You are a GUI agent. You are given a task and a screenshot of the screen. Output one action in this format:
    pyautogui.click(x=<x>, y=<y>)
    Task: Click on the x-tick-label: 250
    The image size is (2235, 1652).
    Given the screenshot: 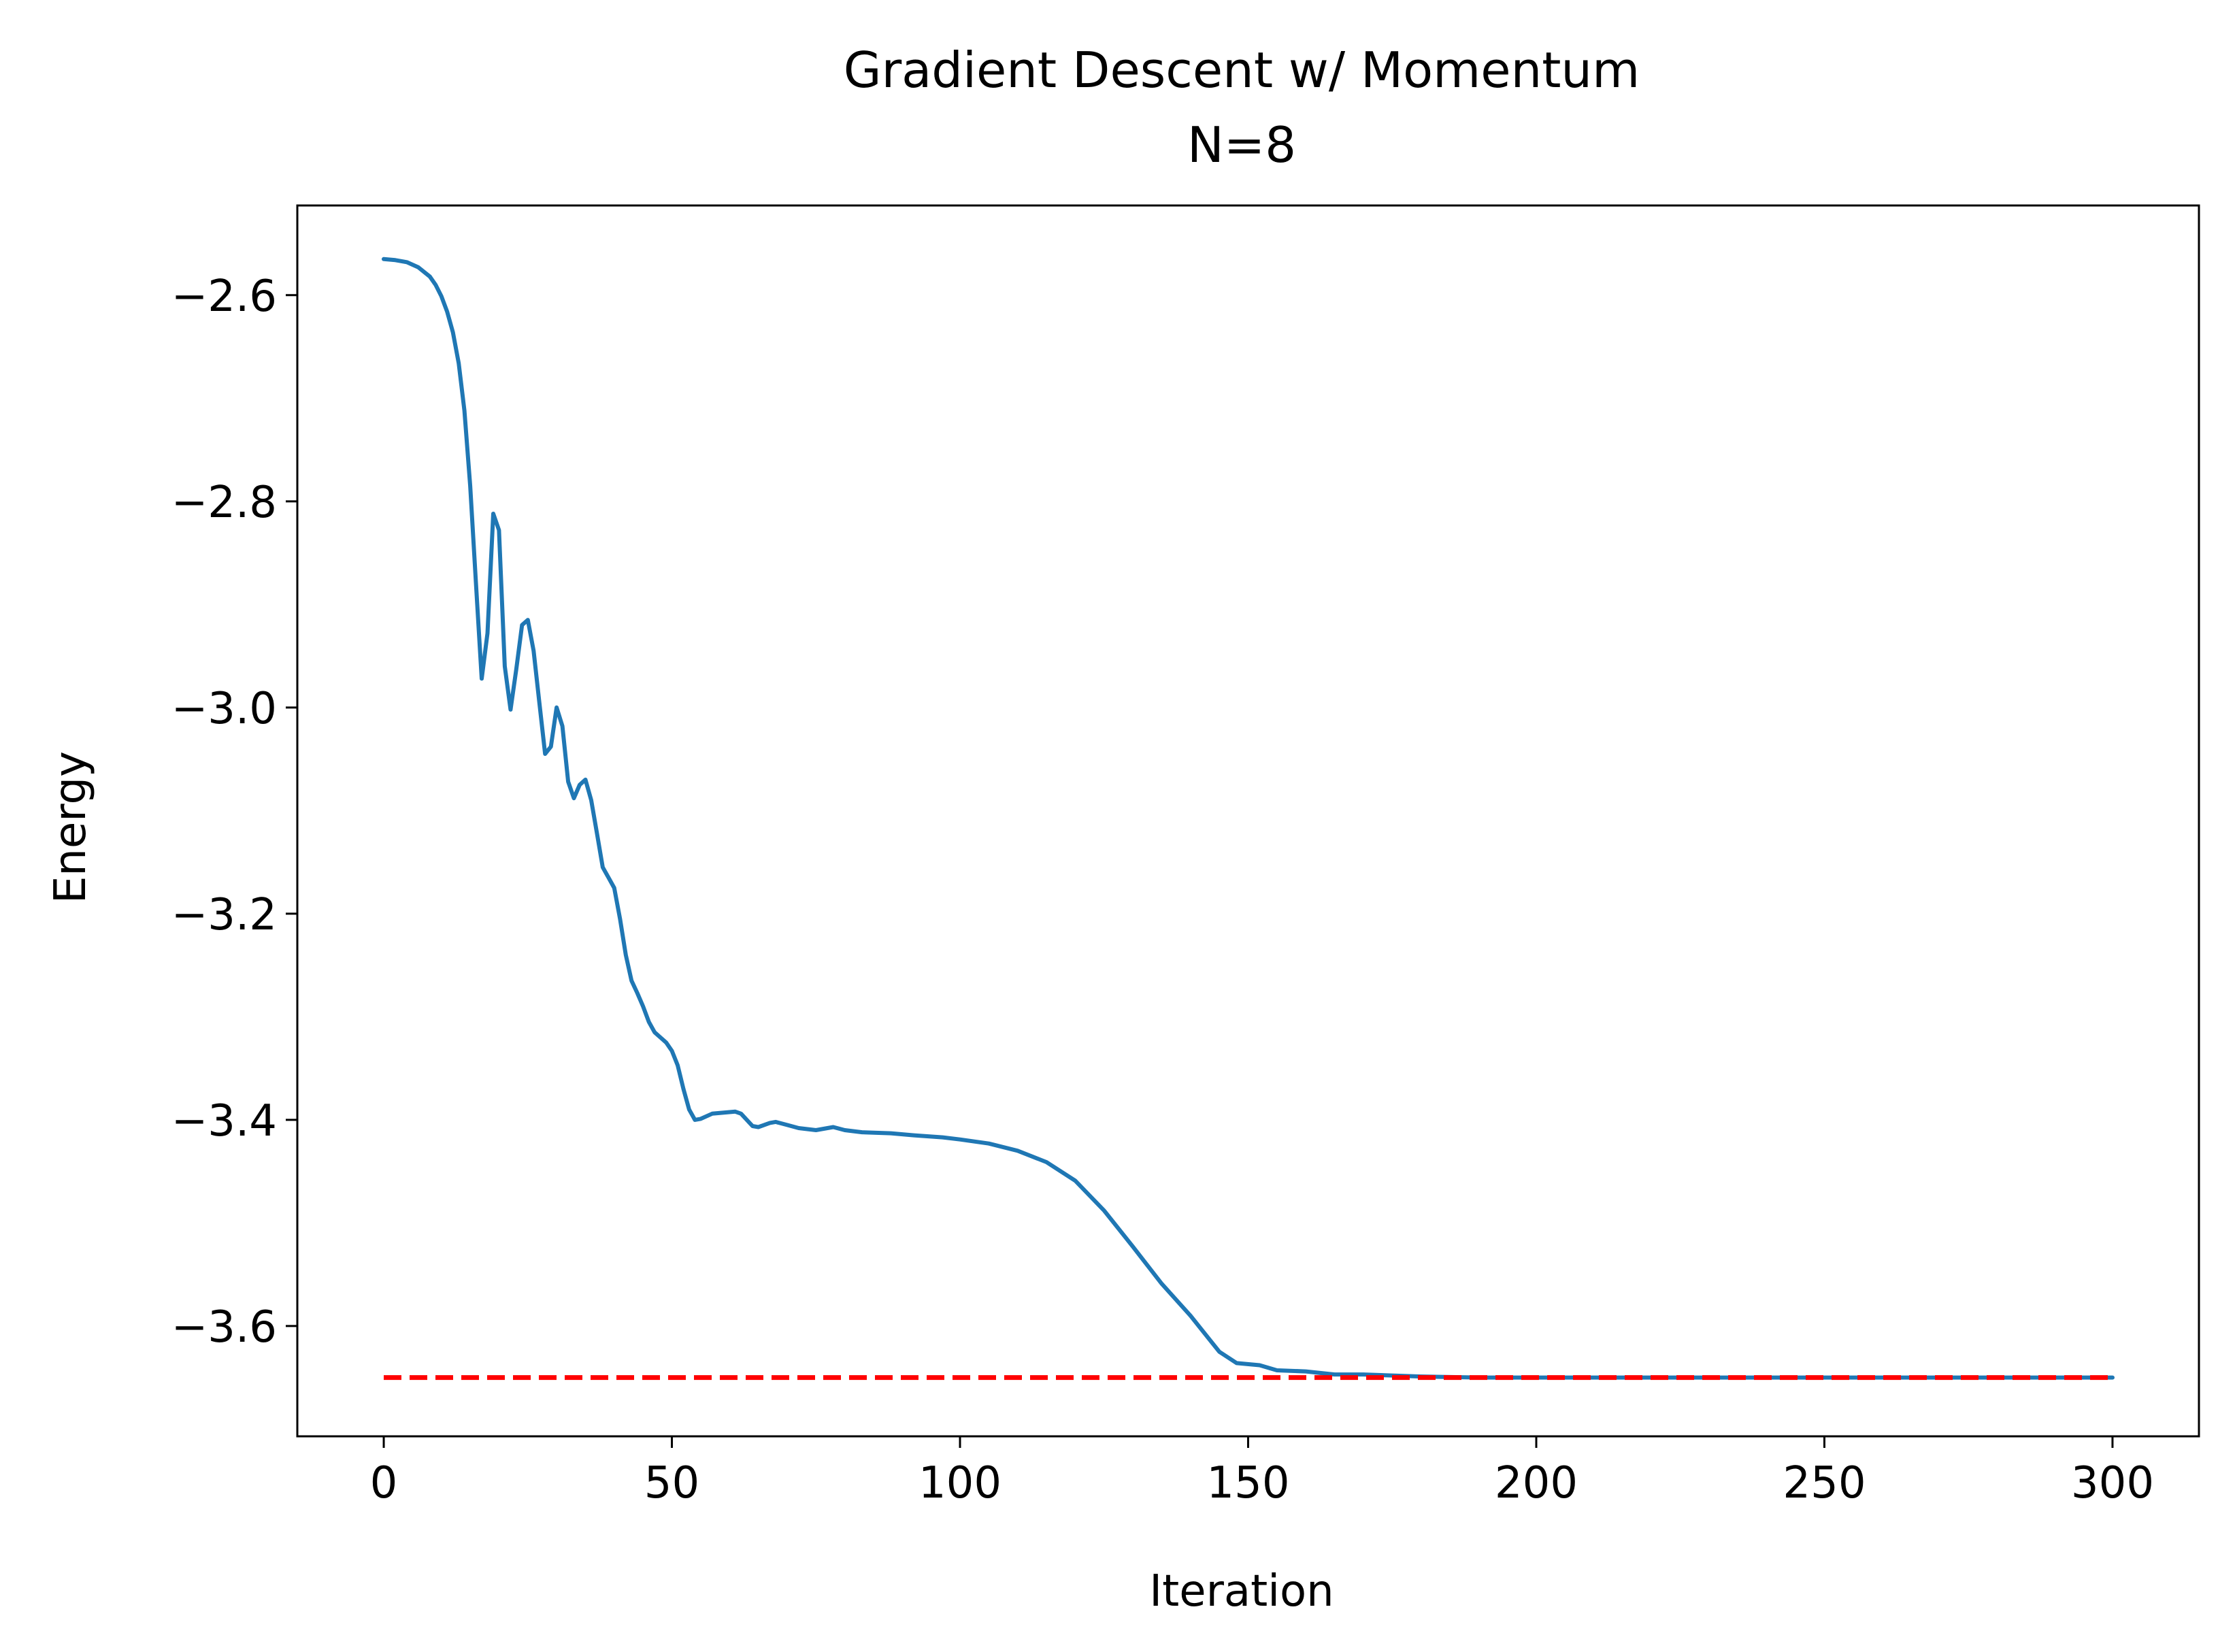 What is the action you would take?
    pyautogui.click(x=1824, y=1483)
    